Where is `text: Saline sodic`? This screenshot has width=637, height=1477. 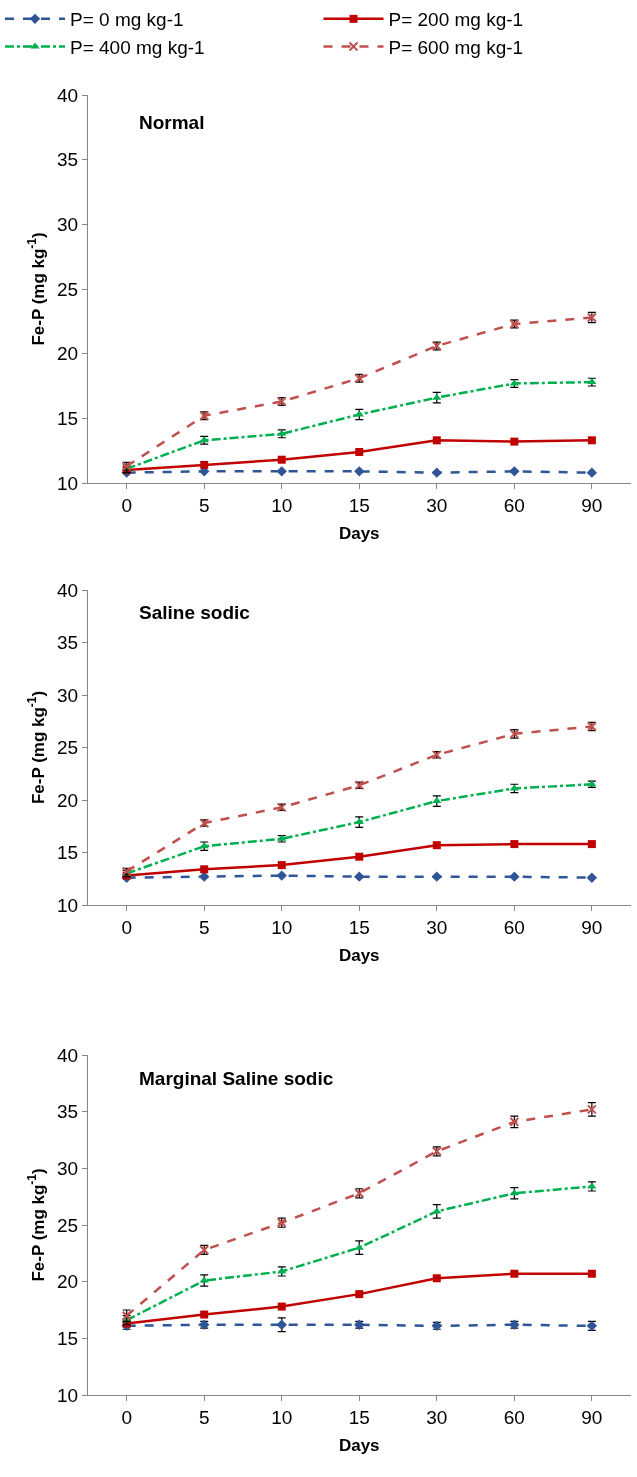 text: Saline sodic is located at coordinates (195, 612).